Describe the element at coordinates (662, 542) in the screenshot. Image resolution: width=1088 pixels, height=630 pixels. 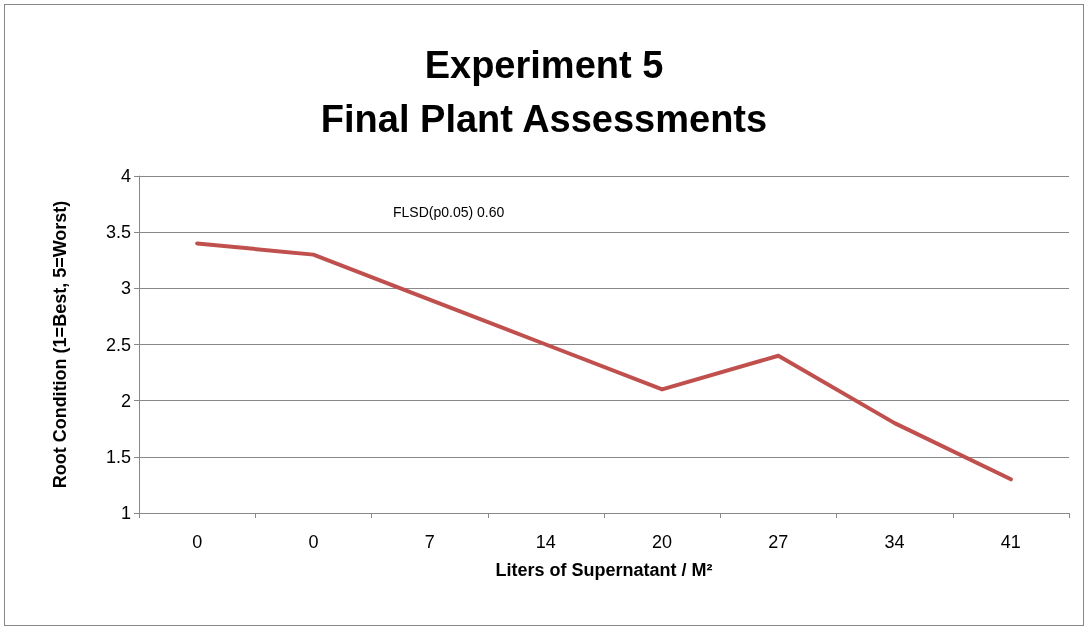
I see `x-tick-label: 20` at that location.